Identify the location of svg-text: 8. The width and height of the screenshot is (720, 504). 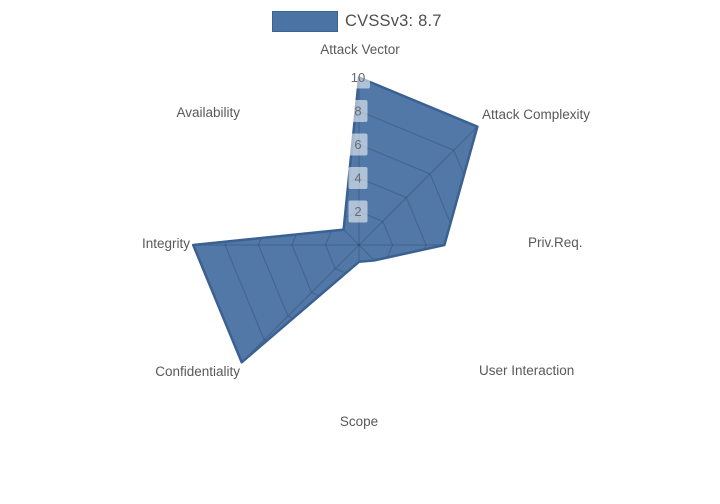
(357, 111).